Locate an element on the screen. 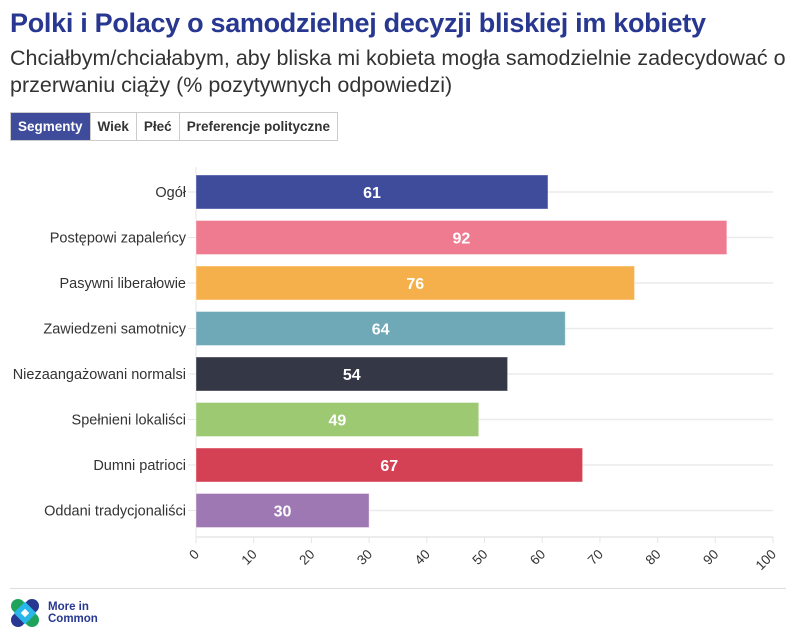 This screenshot has height=643, width=796. x-tick-label: 60 is located at coordinates (537, 557).